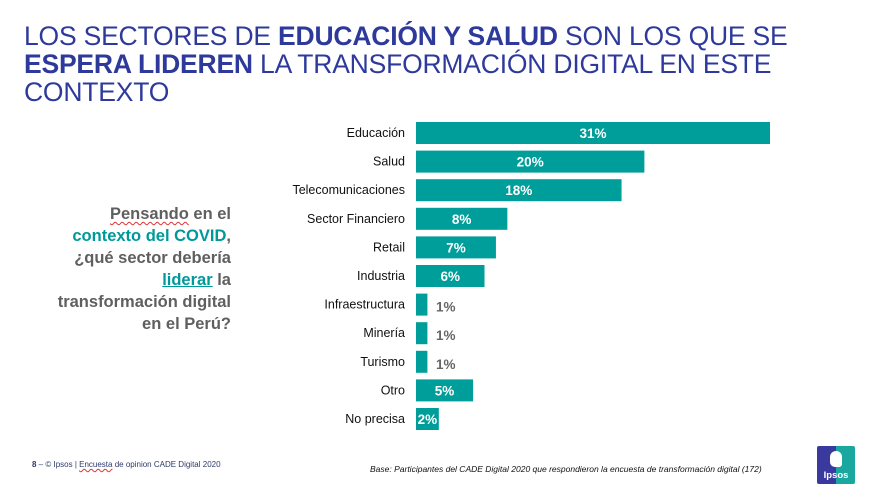 Image resolution: width=871 pixels, height=495 pixels. What do you see at coordinates (62, 464) in the screenshot?
I see `copyright-text: © Ipsos |` at bounding box center [62, 464].